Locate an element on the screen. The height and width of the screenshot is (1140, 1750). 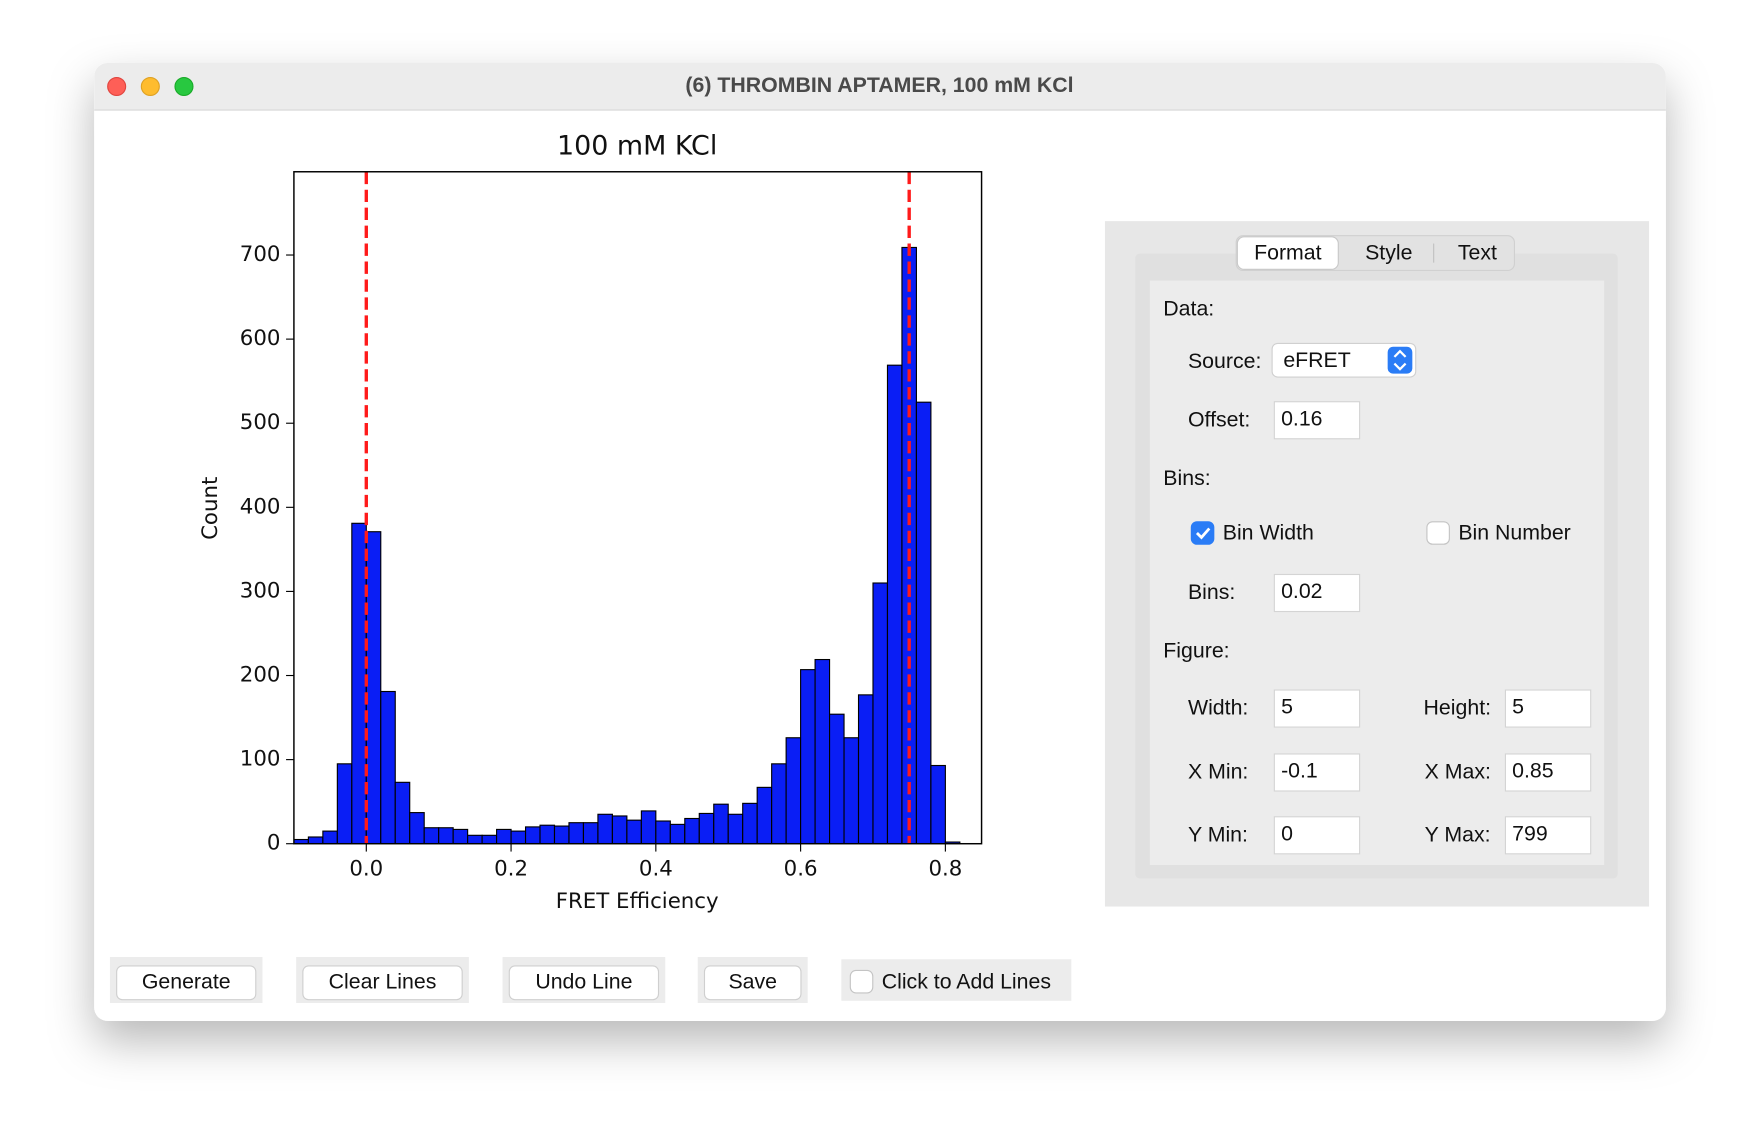
field-label: X Min: is located at coordinates (1218, 772).